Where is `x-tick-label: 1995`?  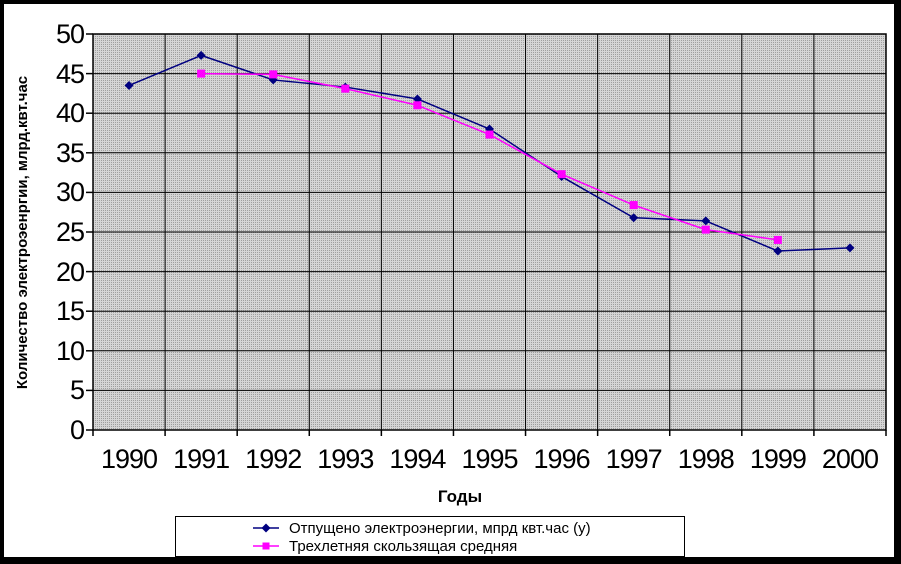 x-tick-label: 1995 is located at coordinates (489, 459).